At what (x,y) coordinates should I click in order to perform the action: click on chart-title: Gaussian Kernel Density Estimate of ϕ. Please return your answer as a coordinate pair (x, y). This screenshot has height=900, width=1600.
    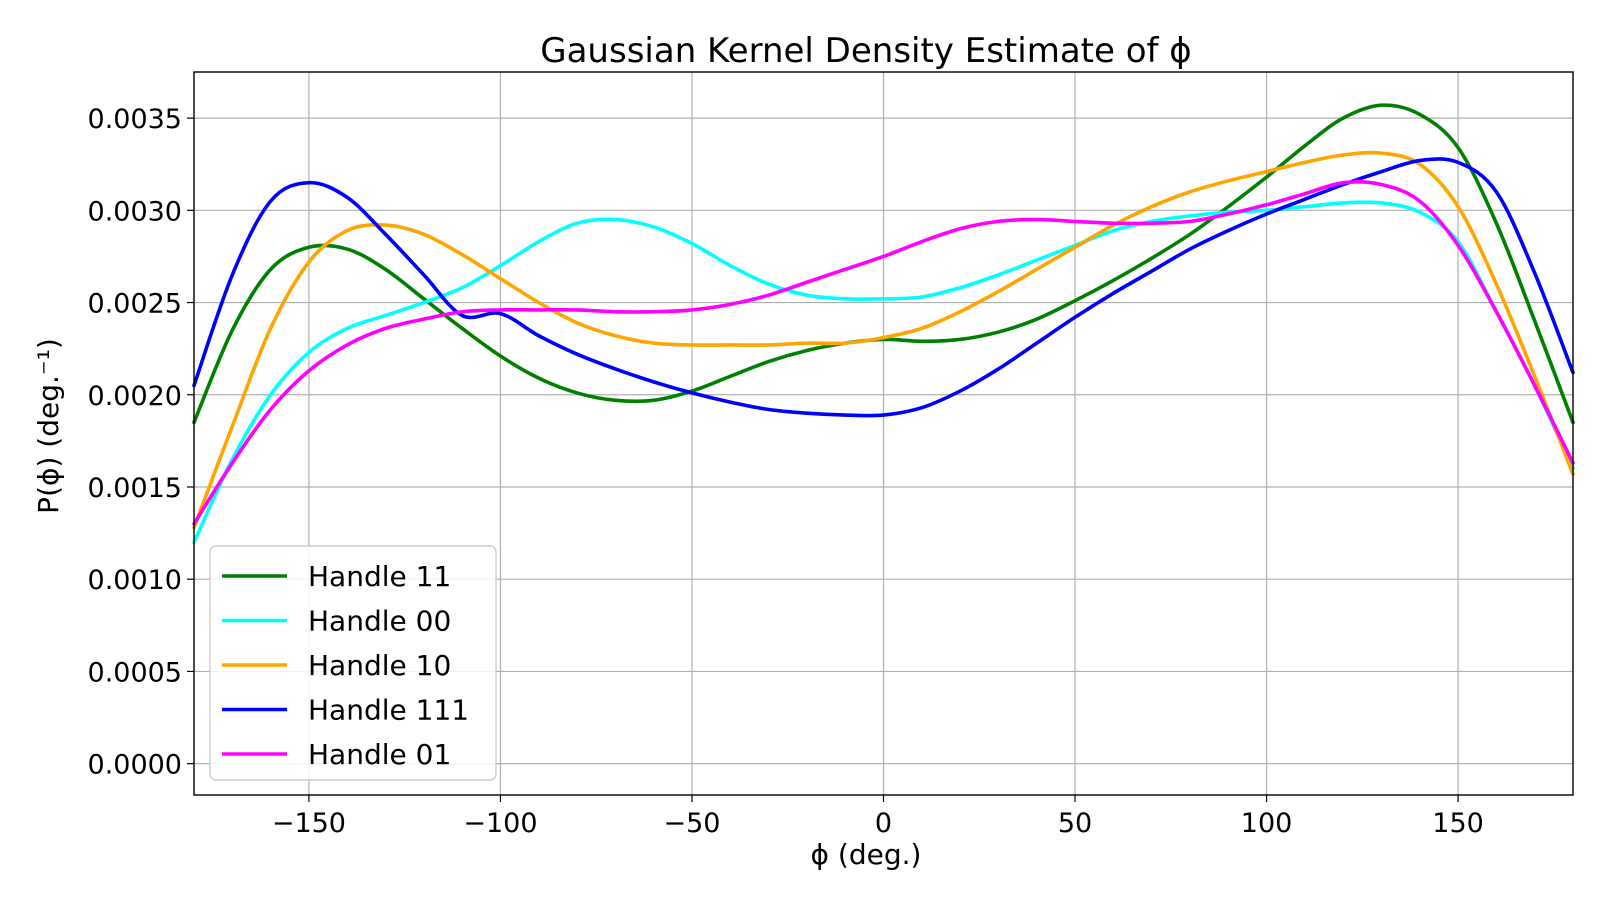
    Looking at the image, I should click on (865, 51).